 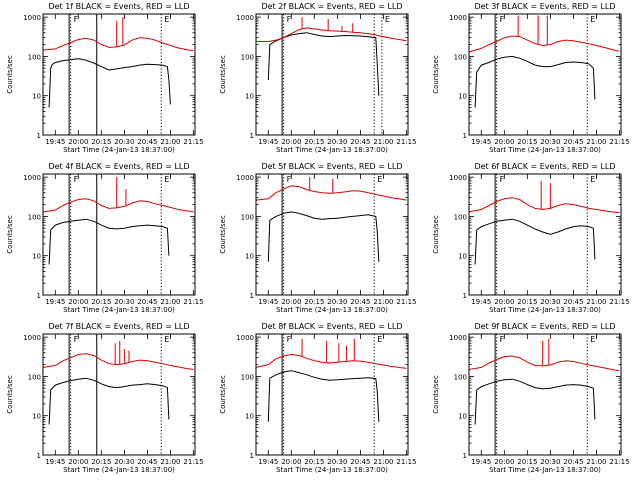 I want to click on panel-title: Det 2f BLACK = Events, RED = LLD, so click(x=331, y=6).